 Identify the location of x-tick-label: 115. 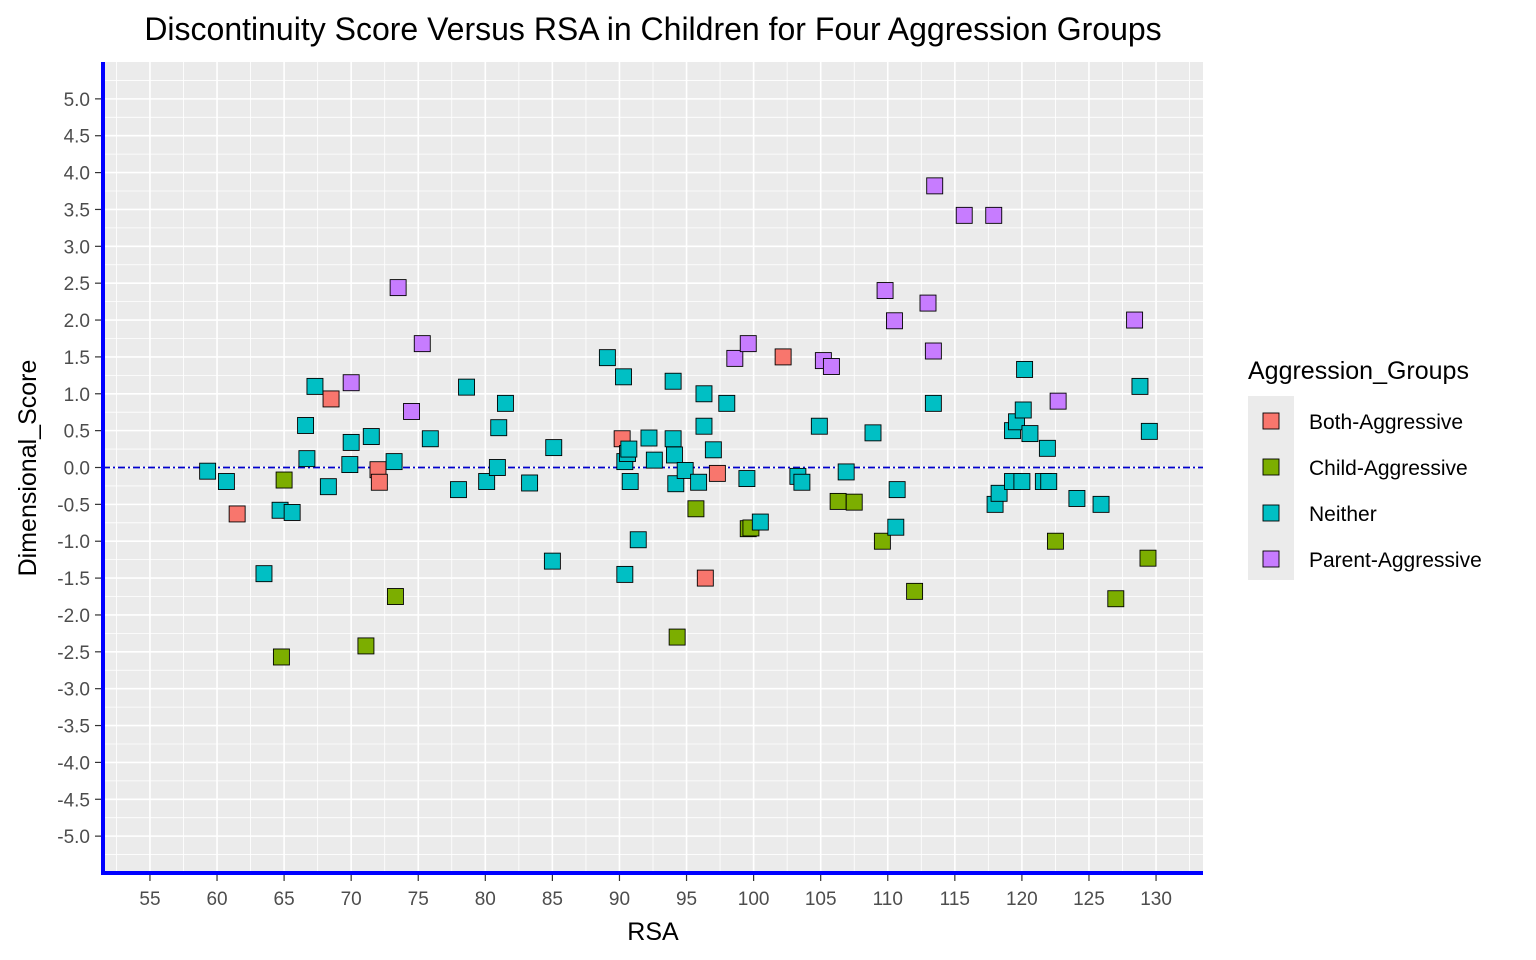
(955, 899).